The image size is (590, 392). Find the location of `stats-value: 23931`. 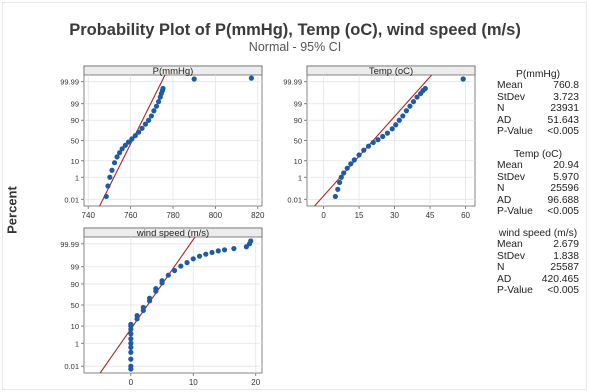

stats-value: 23931 is located at coordinates (564, 109).